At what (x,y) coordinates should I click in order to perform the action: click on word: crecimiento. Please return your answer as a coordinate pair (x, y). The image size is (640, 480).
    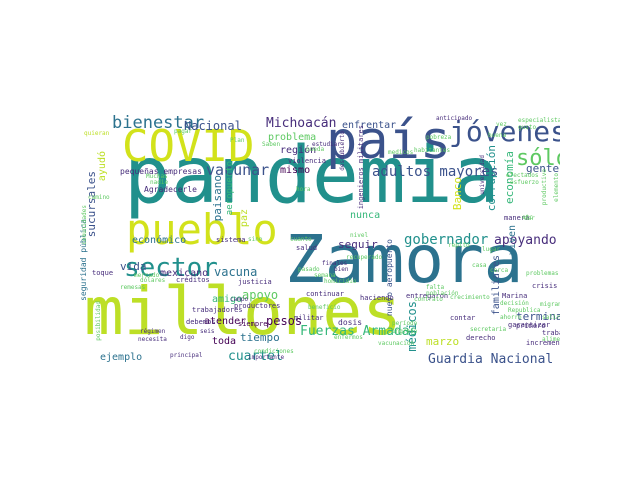
    Looking at the image, I should click on (470, 297).